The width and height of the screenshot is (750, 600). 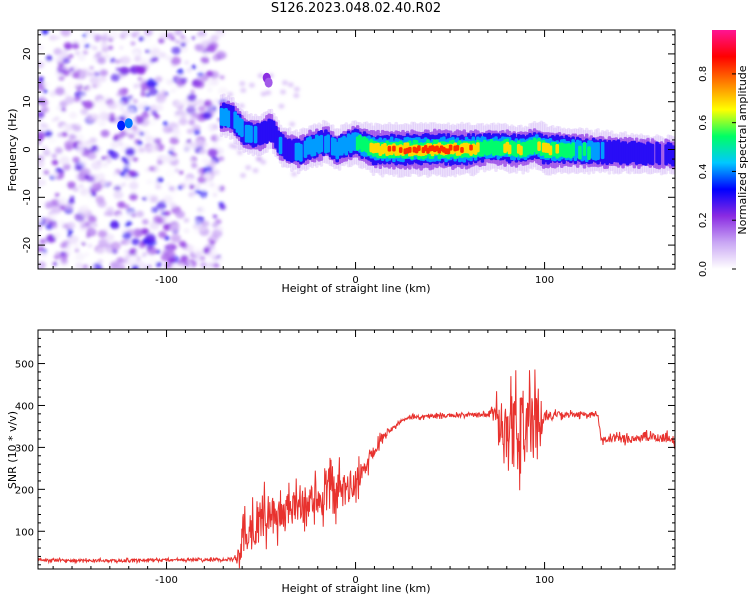 I want to click on snr-y-tick-label: 400, so click(x=24, y=406).